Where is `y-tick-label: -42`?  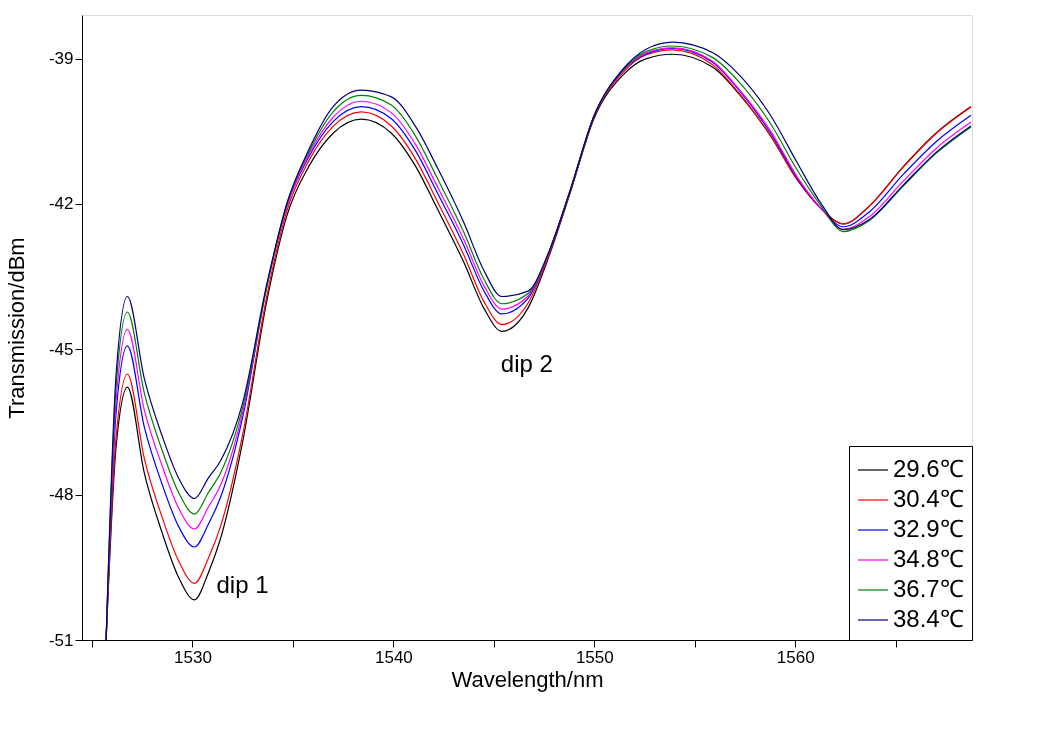
y-tick-label: -42 is located at coordinates (61, 204).